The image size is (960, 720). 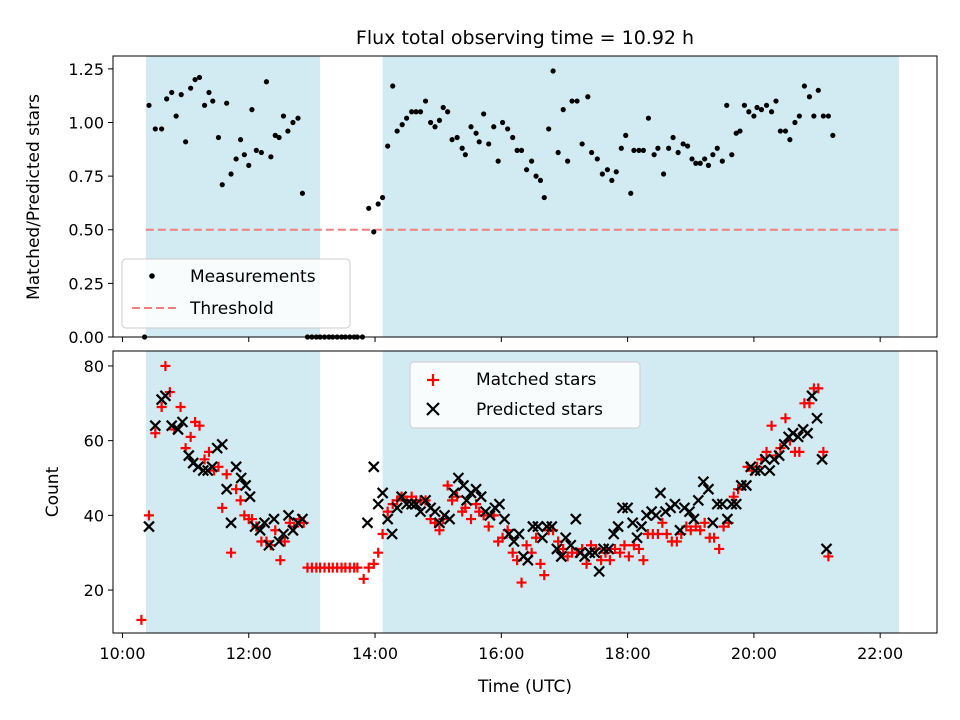 What do you see at coordinates (86, 337) in the screenshot?
I see `top-y-tick-label: 0.00` at bounding box center [86, 337].